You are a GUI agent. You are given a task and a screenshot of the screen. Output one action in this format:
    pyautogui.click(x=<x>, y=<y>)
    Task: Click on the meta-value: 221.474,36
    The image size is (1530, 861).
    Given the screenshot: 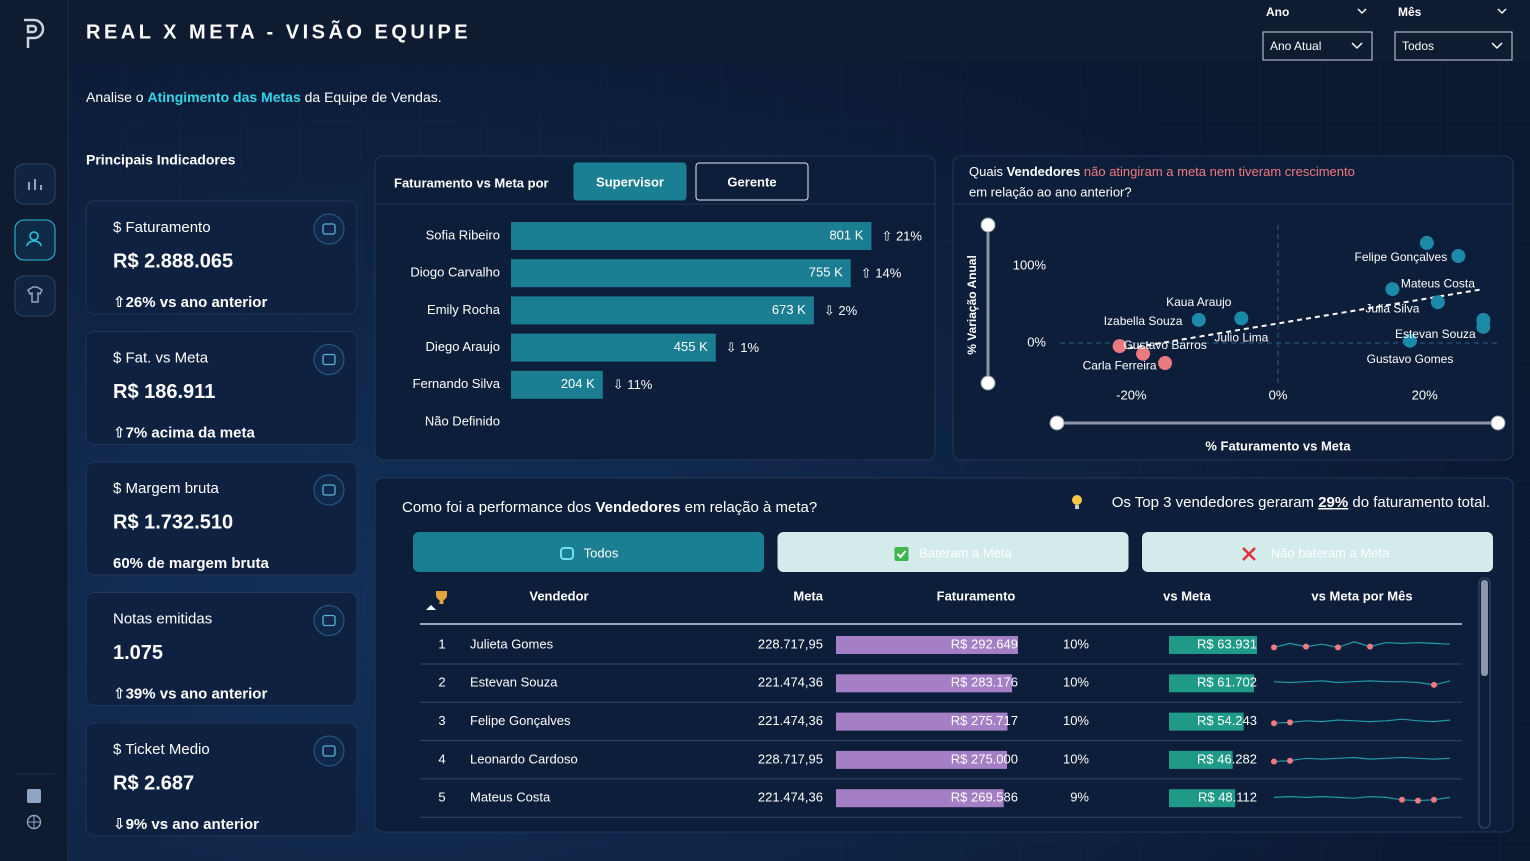 What is the action you would take?
    pyautogui.click(x=790, y=682)
    